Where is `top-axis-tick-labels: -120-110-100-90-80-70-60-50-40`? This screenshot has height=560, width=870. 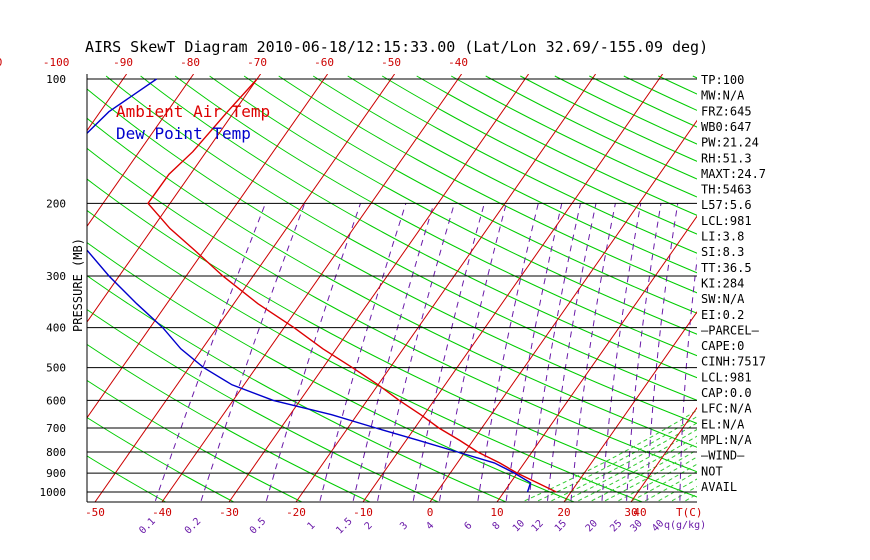
top-axis-tick-labels: -120-110-100-90-80-70-60-50-40 is located at coordinates (234, 62).